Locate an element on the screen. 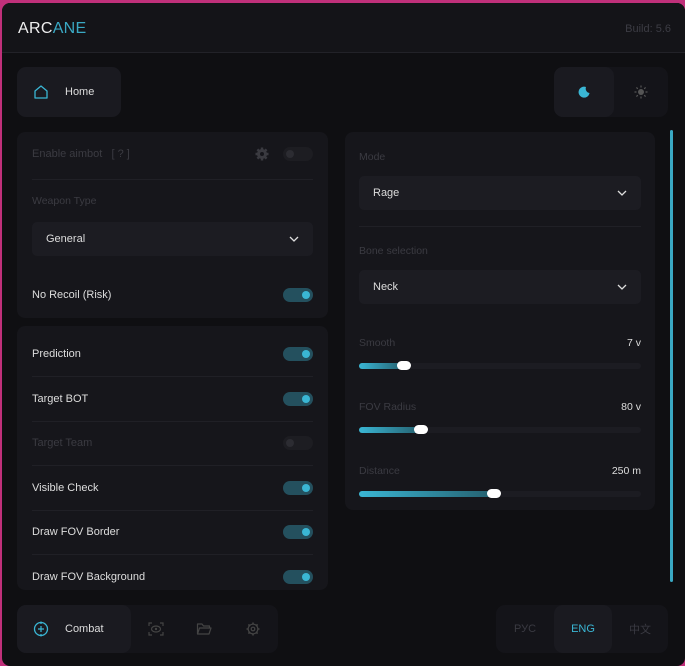 The image size is (685, 666). settings-tab is located at coordinates (253, 629).